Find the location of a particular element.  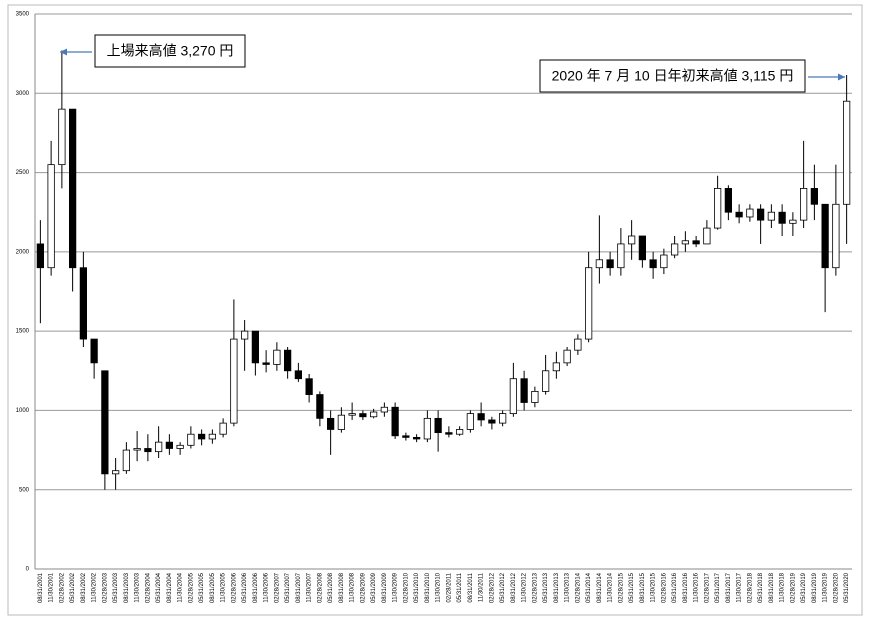

x-tick-label: 08/31/2017 is located at coordinates (729, 587).